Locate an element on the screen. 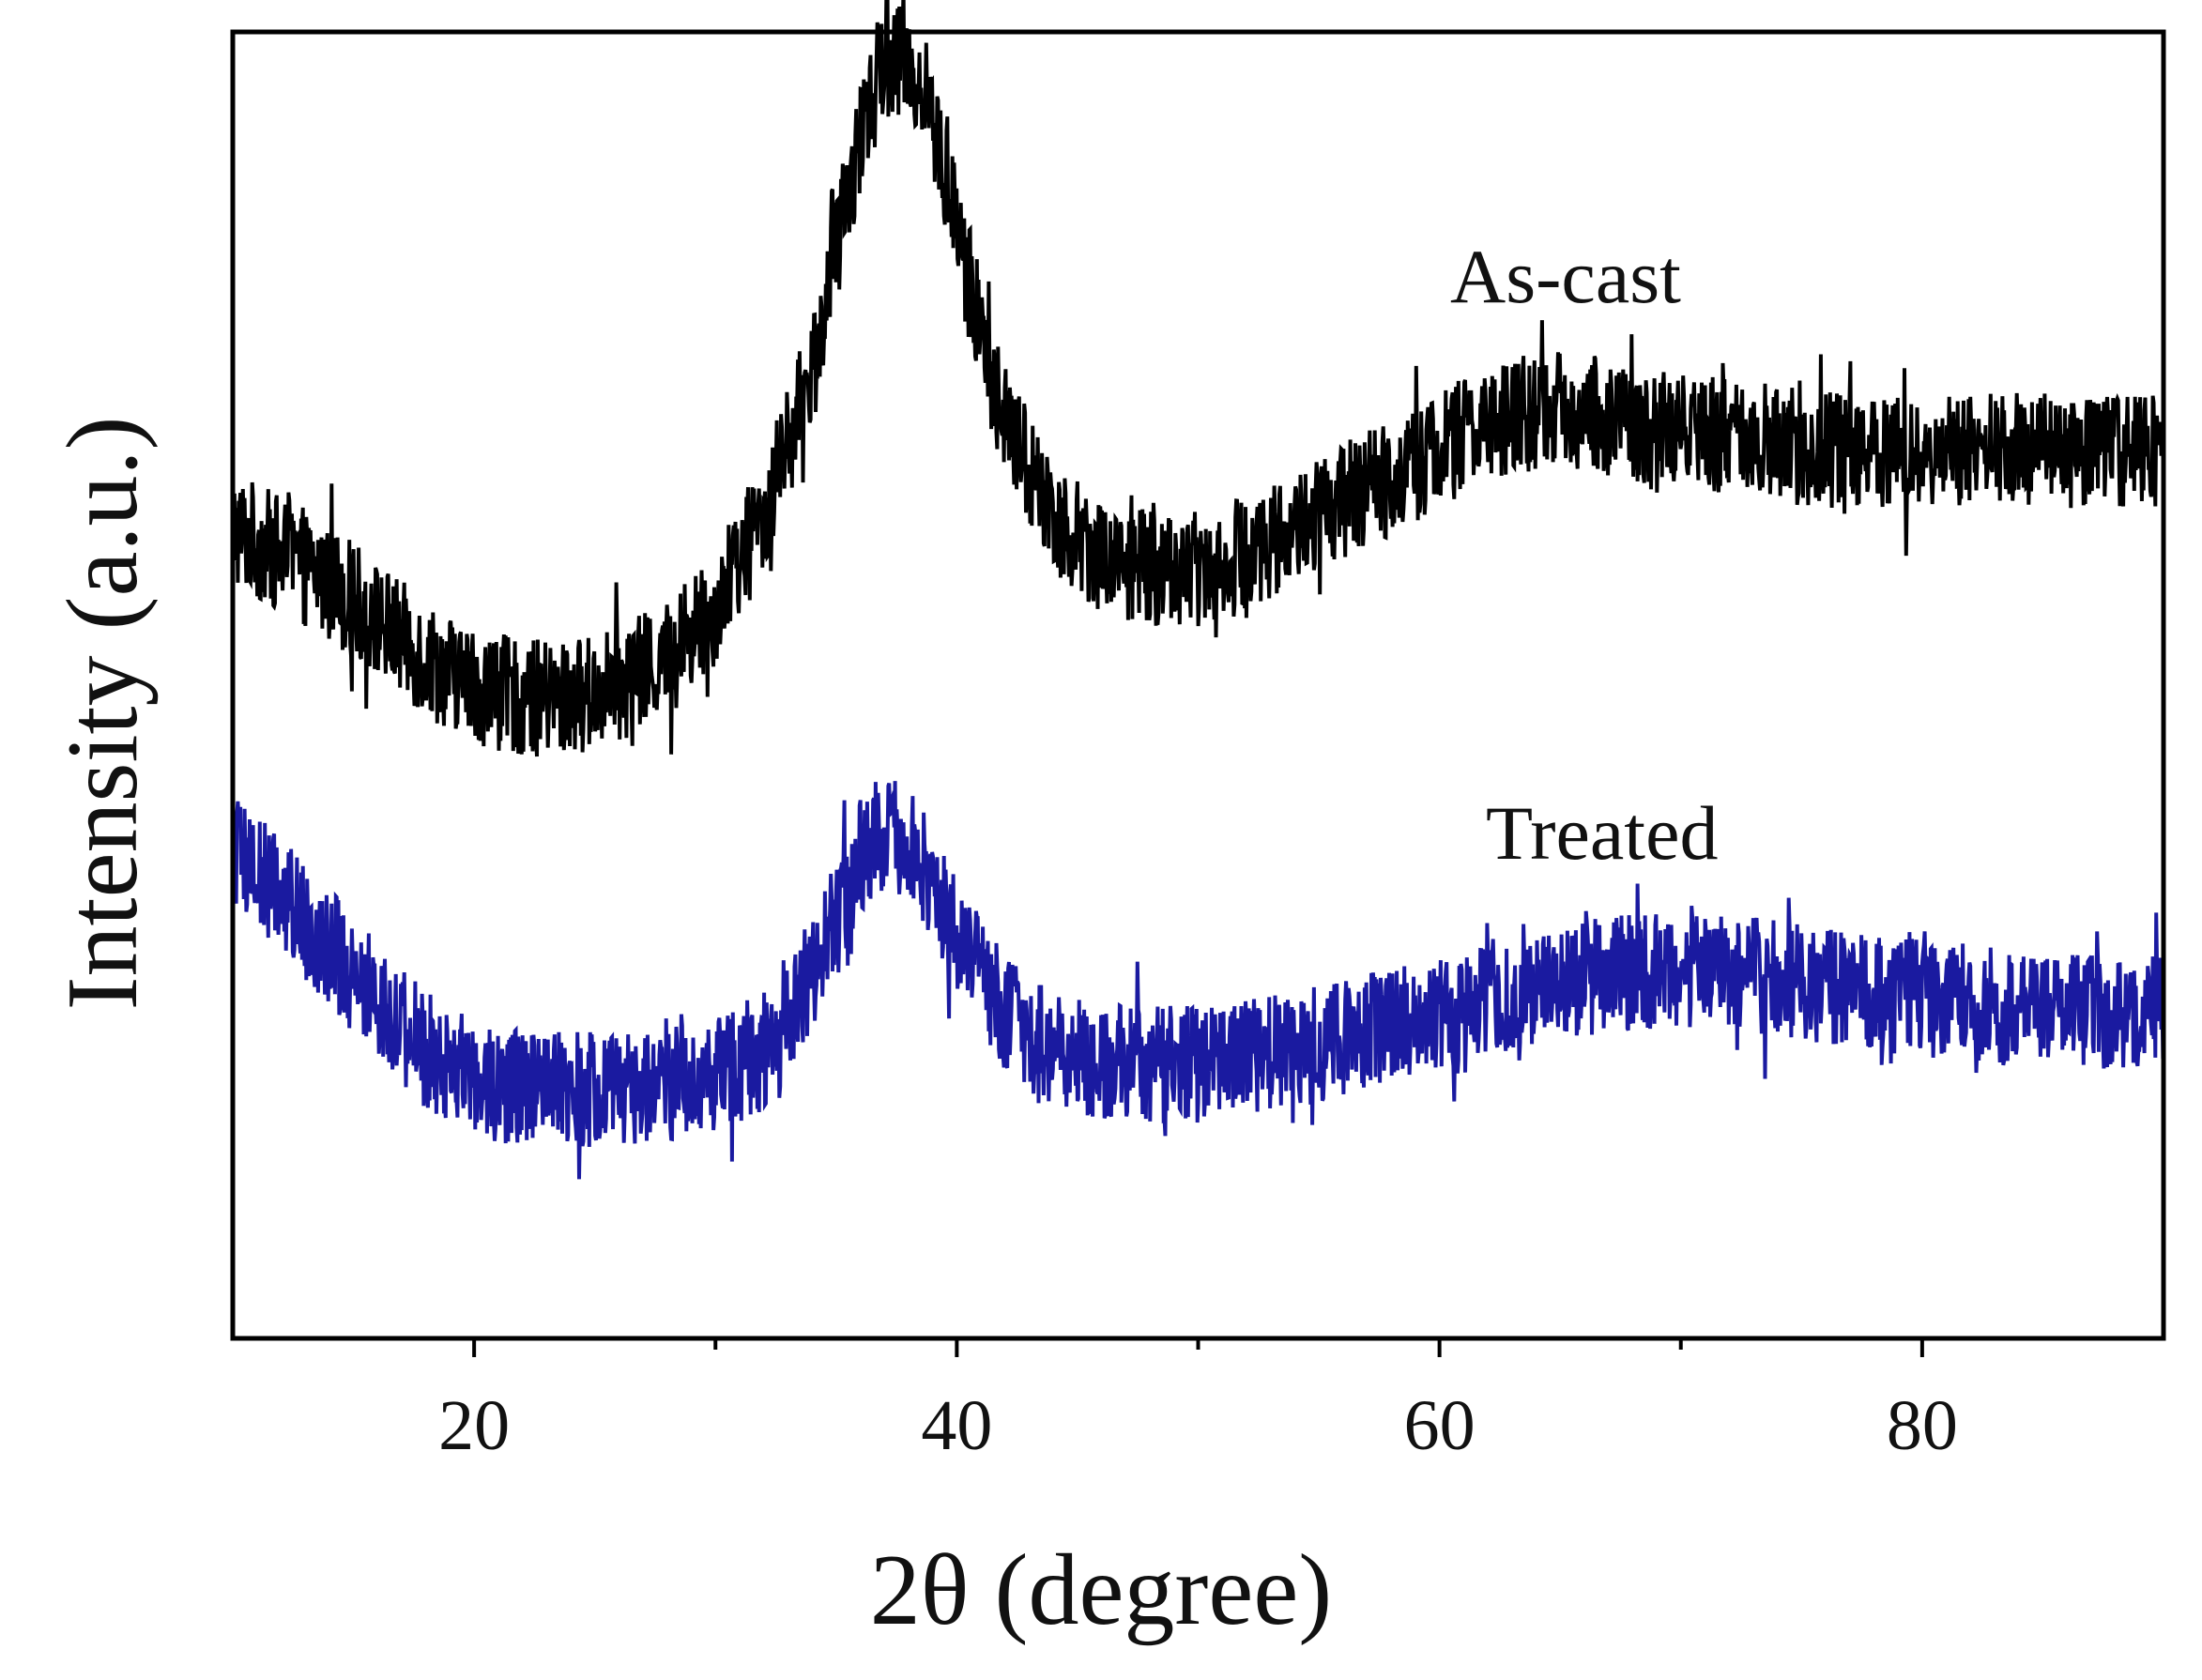  series-label-treated: Treated is located at coordinates (1602, 833).